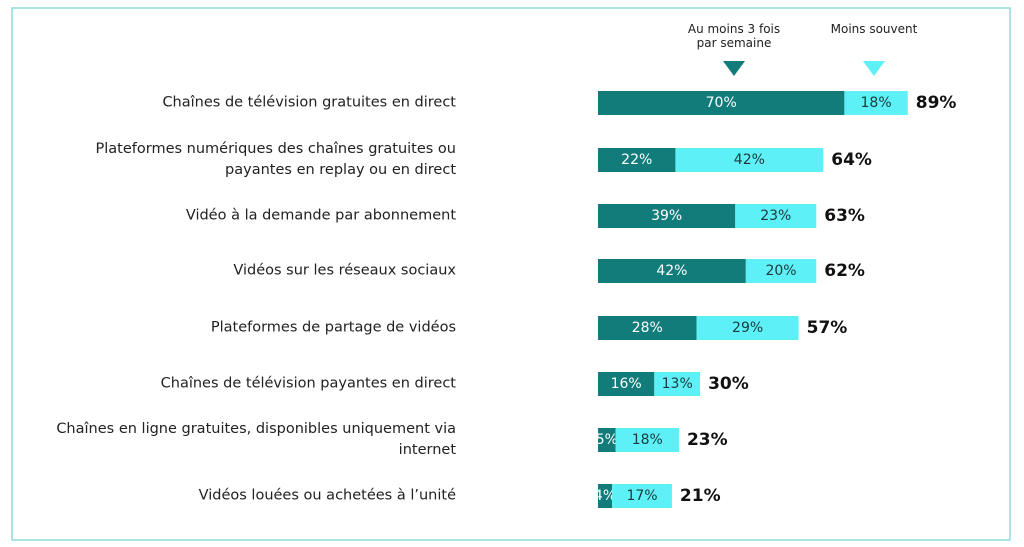 Image resolution: width=1024 pixels, height=547 pixels. I want to click on value-label: 20%, so click(780, 271).